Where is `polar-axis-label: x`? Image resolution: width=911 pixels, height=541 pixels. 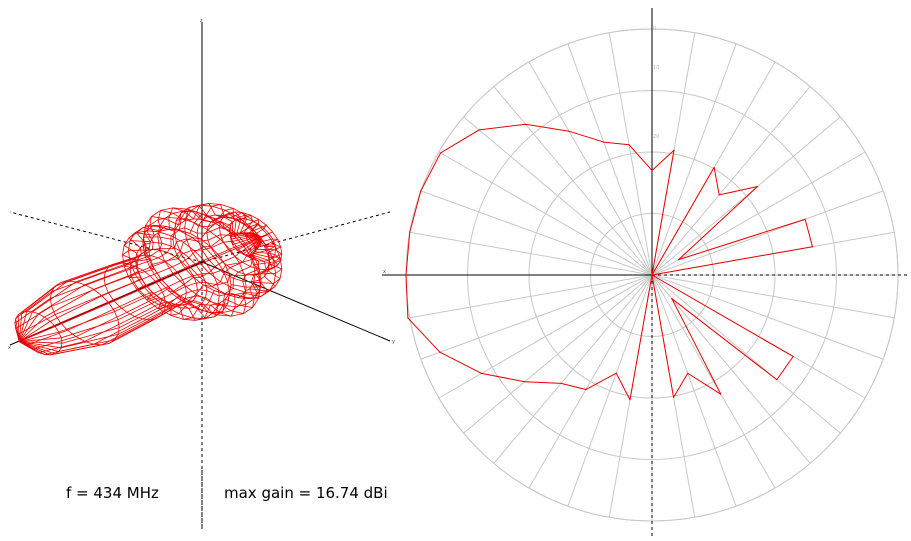 polar-axis-label: x is located at coordinates (384, 272).